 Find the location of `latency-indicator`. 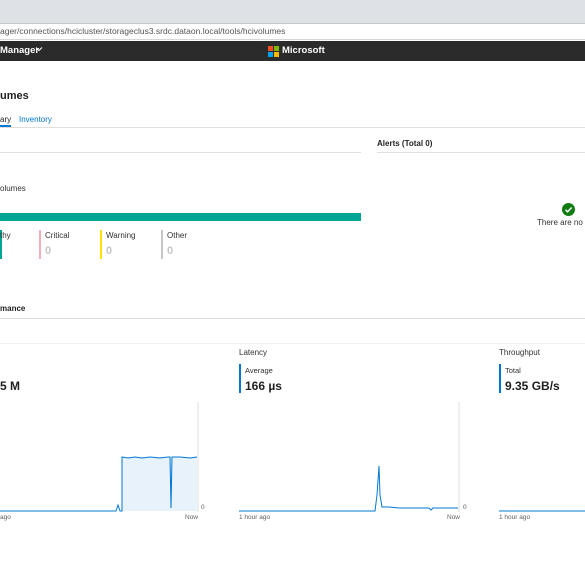

latency-indicator is located at coordinates (240, 378).